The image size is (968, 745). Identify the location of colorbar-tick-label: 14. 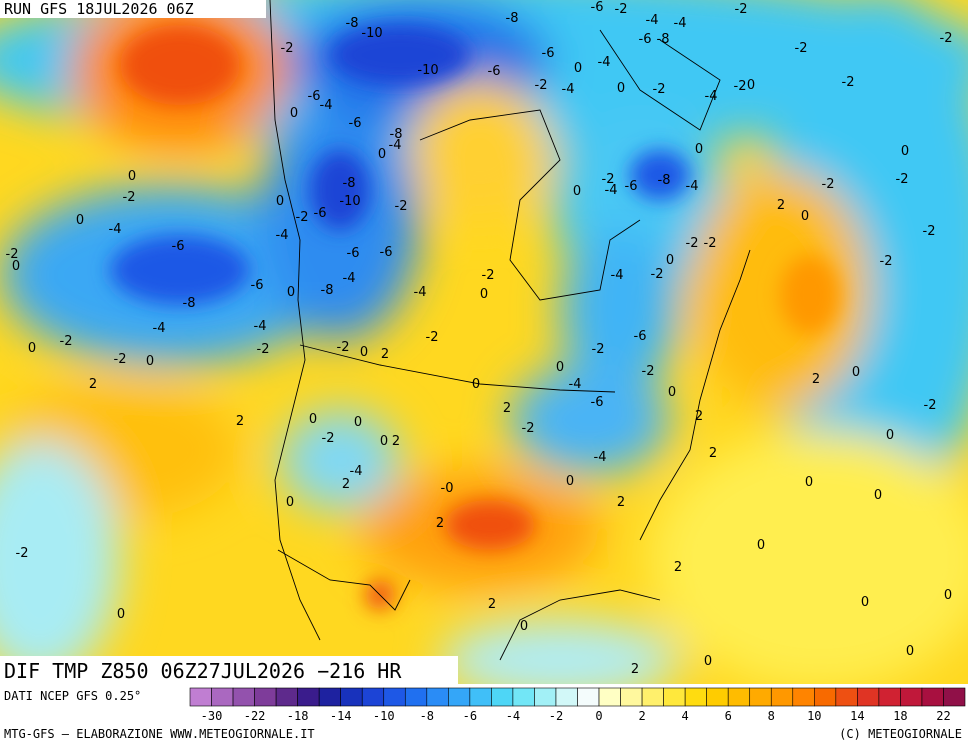
(857, 716).